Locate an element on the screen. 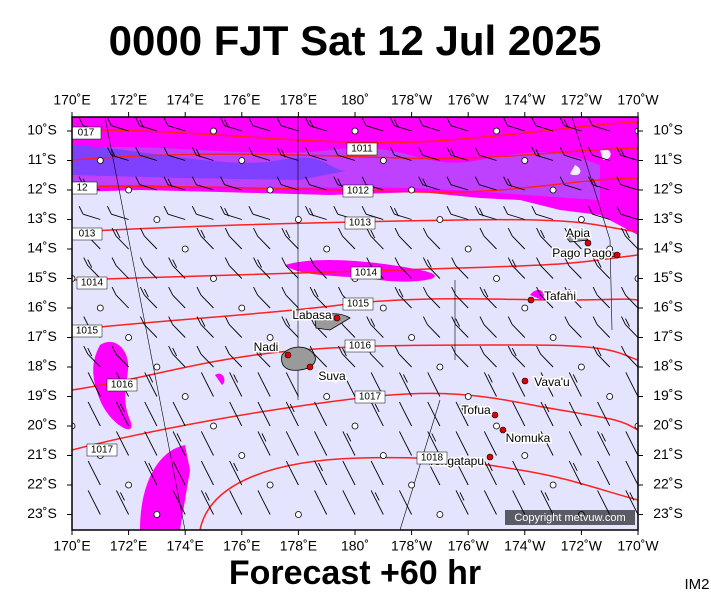  isobar-label: 1012 is located at coordinates (358, 191).